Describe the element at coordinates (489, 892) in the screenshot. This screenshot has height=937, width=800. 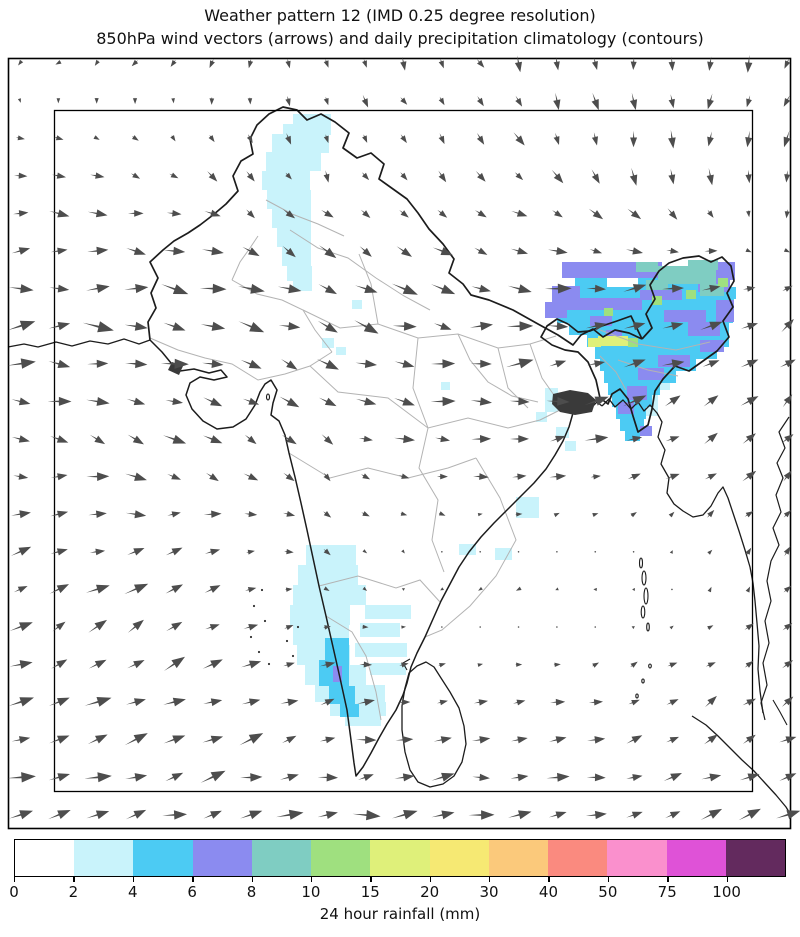
I see `colorbar-tick-label-30: 30` at that location.